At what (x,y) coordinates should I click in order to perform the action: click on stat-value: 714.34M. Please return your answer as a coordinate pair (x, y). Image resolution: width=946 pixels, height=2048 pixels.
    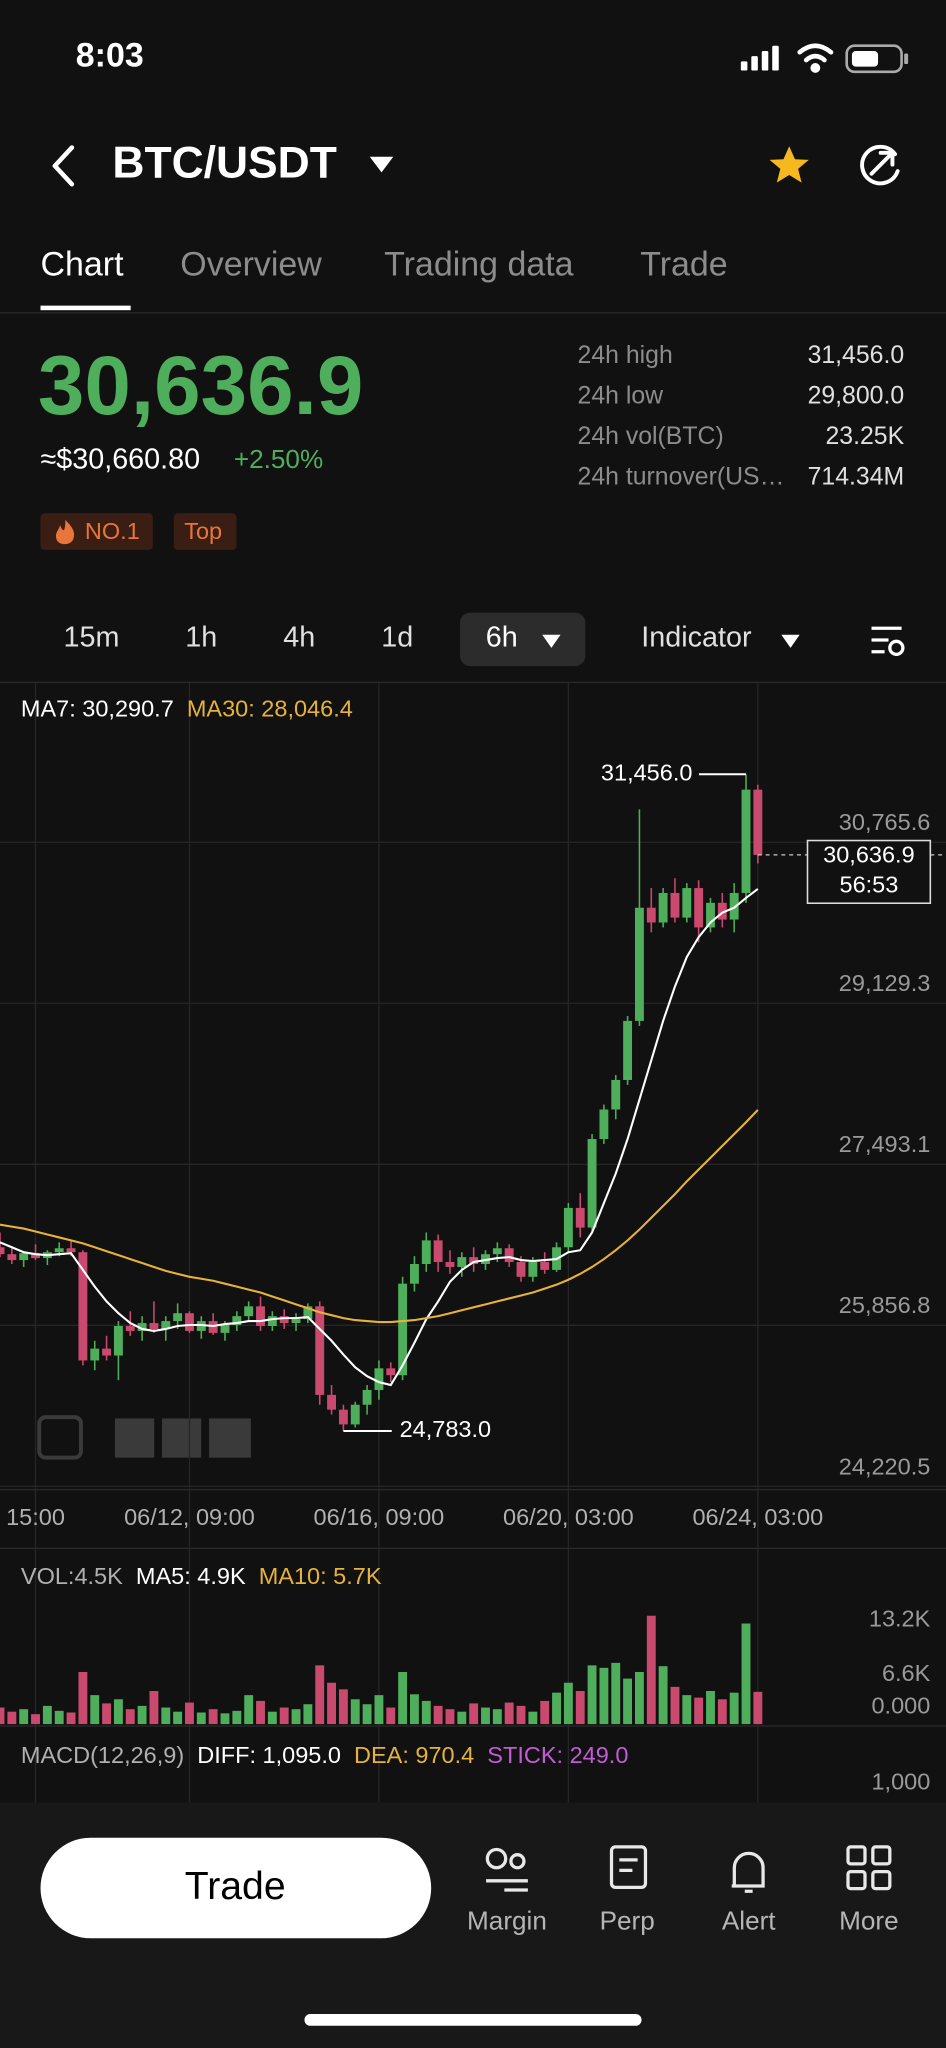
    Looking at the image, I should click on (856, 477).